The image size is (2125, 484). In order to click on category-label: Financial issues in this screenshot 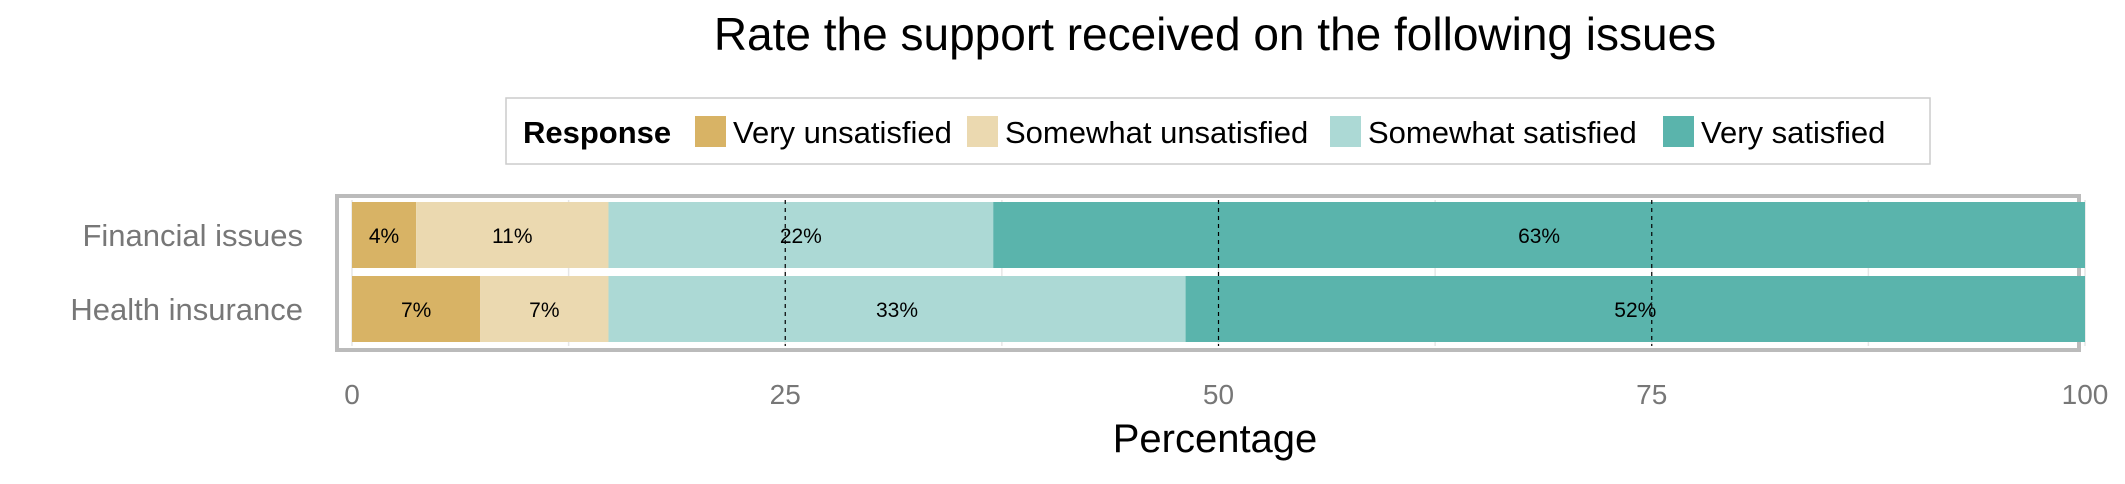, I will do `click(192, 235)`.